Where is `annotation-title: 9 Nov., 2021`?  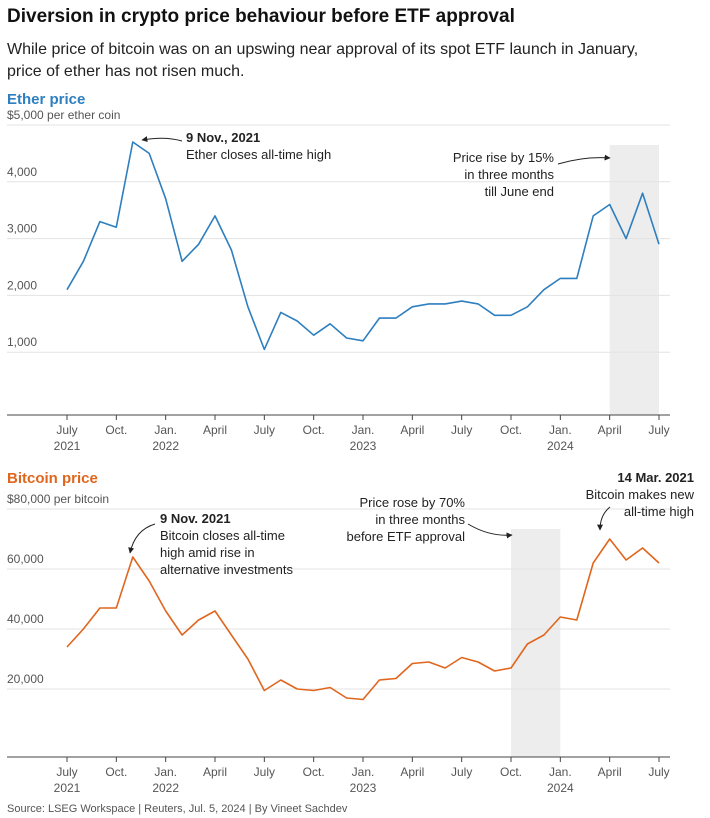 annotation-title: 9 Nov., 2021 is located at coordinates (223, 137).